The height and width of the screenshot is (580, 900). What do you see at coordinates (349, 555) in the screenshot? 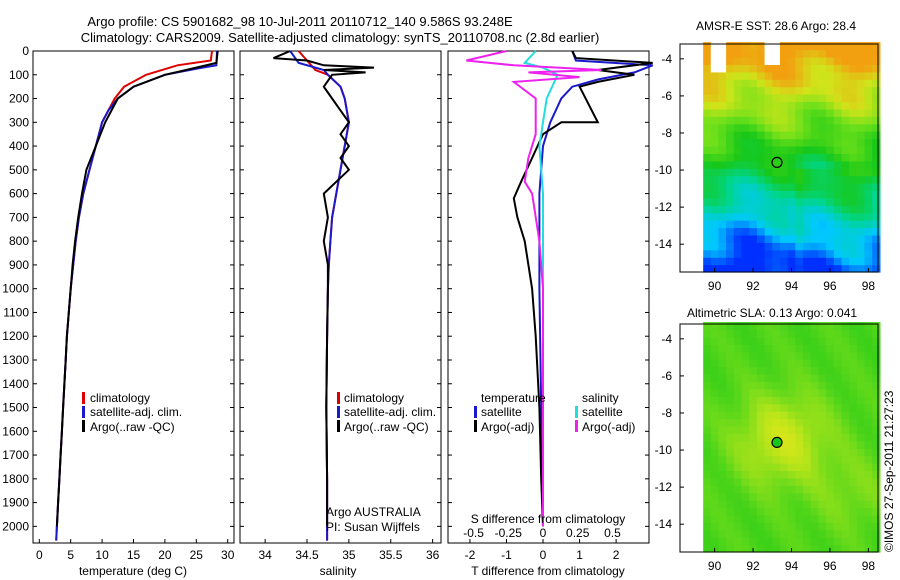
I see `x-tick-label: 35` at bounding box center [349, 555].